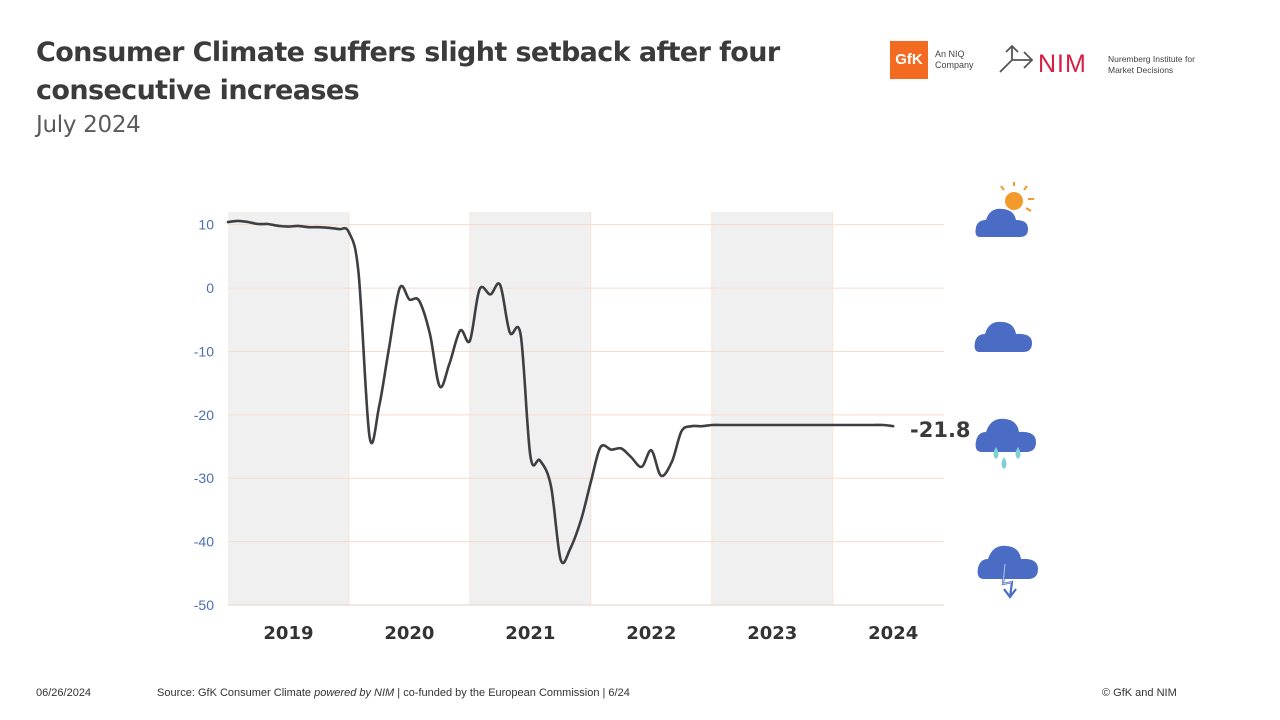  What do you see at coordinates (204, 605) in the screenshot?
I see `y-tick-label: -50` at bounding box center [204, 605].